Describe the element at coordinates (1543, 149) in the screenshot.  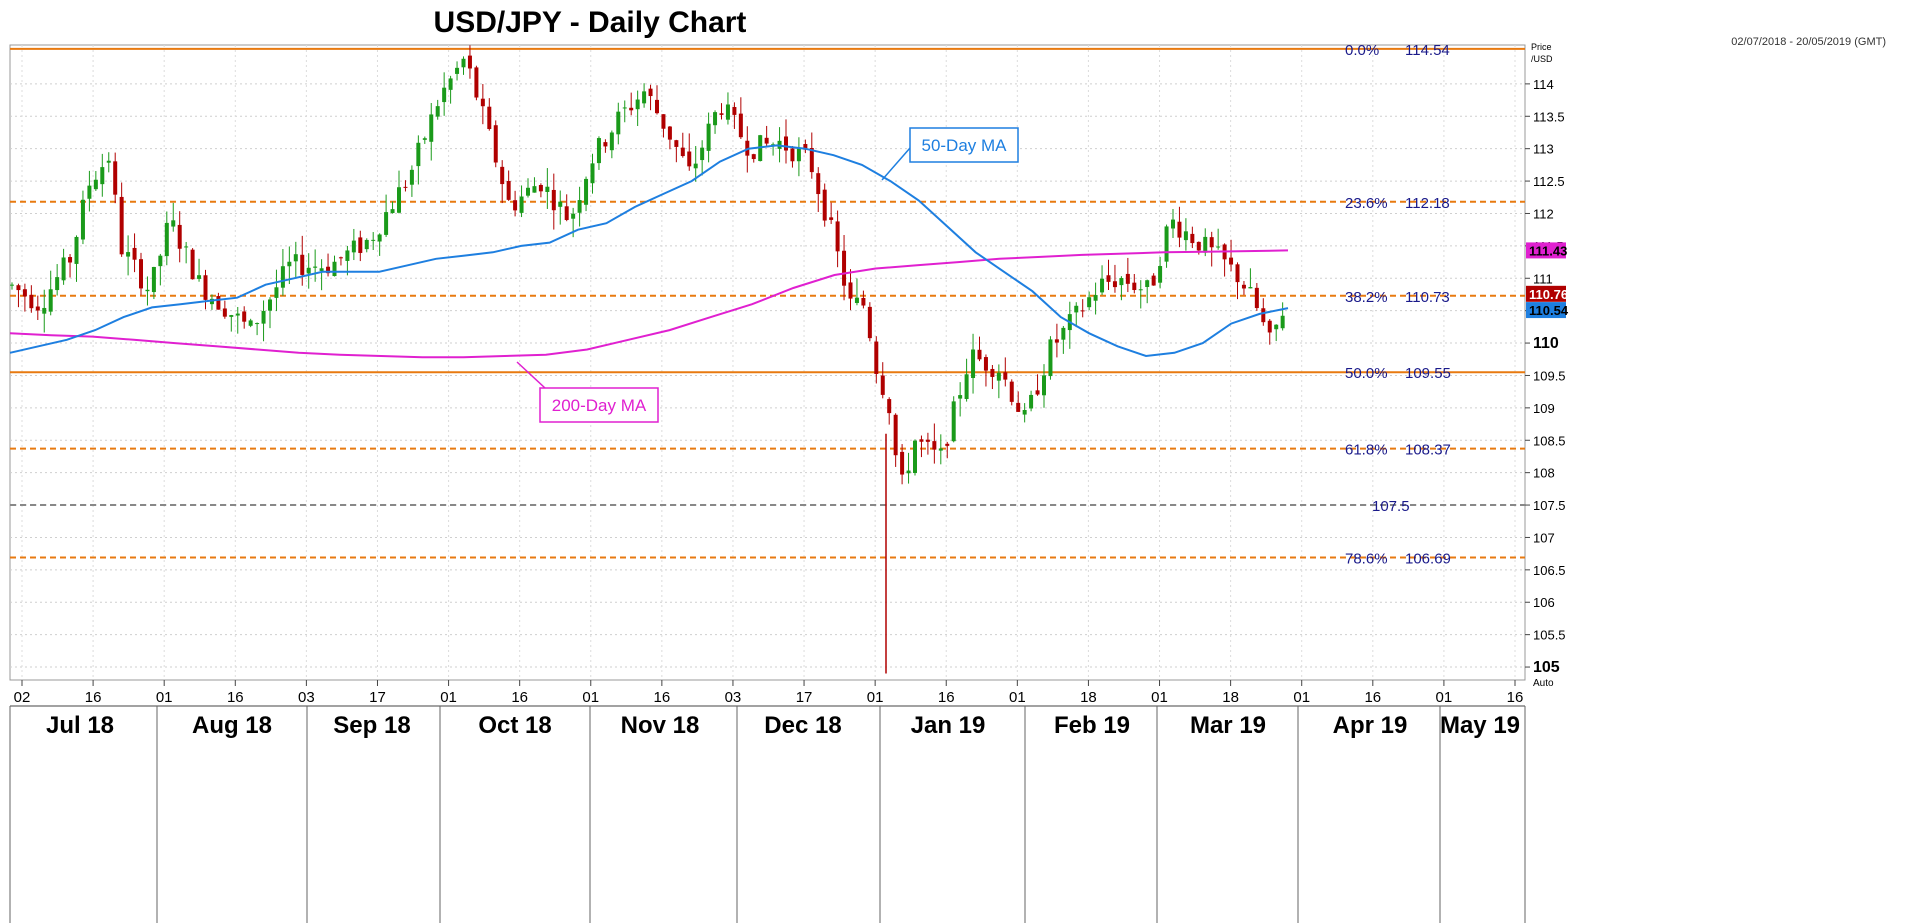
I see `y-tick-label: 113` at that location.